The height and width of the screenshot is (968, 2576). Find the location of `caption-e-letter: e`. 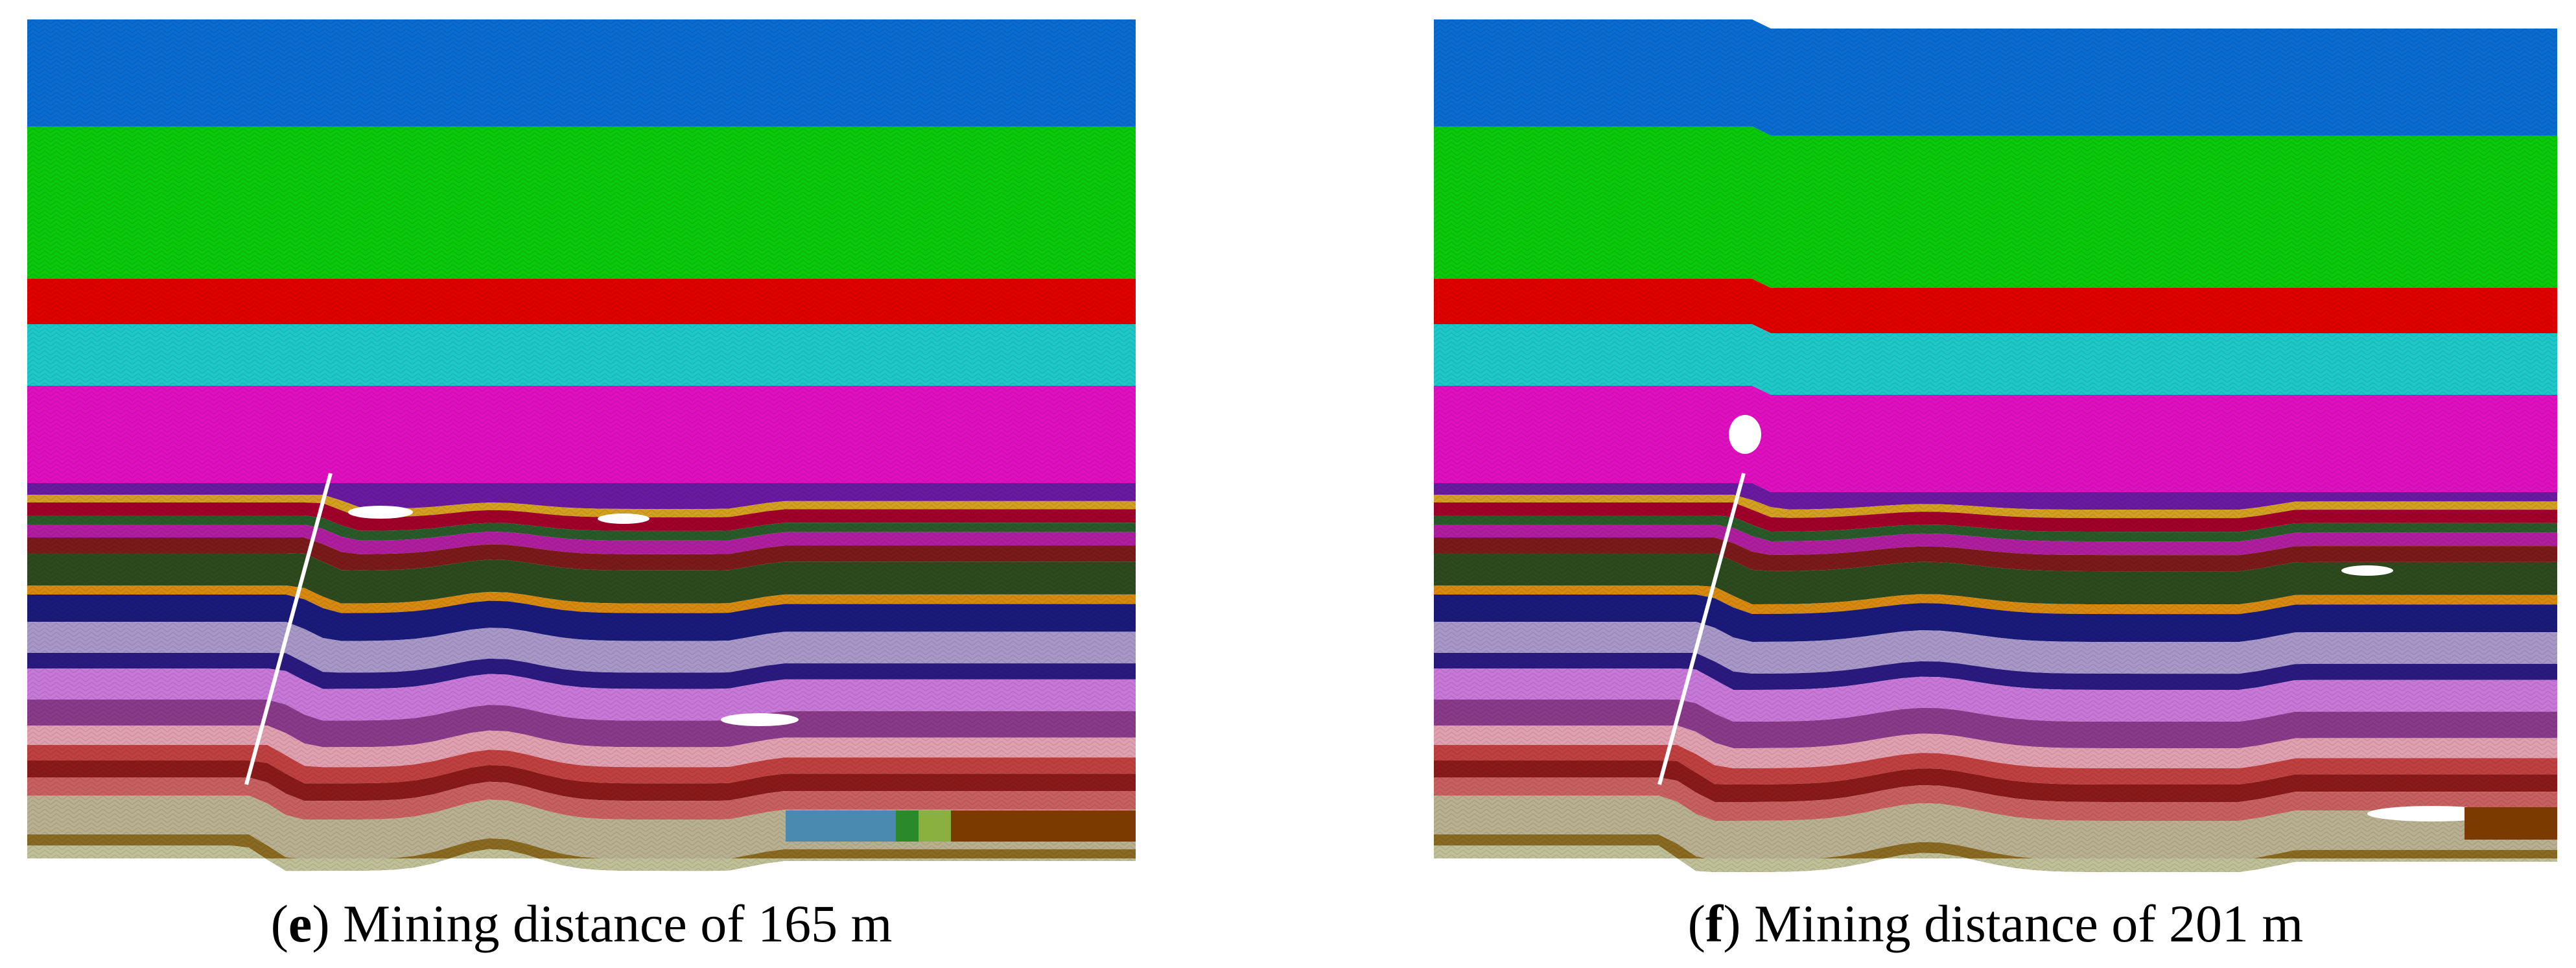

caption-e-letter: e is located at coordinates (300, 924).